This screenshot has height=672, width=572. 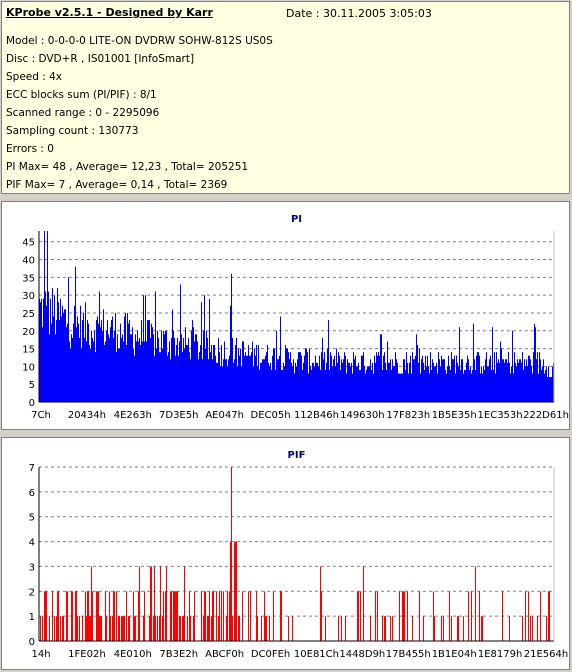 What do you see at coordinates (87, 415) in the screenshot?
I see `x-tick-label: 20434h` at bounding box center [87, 415].